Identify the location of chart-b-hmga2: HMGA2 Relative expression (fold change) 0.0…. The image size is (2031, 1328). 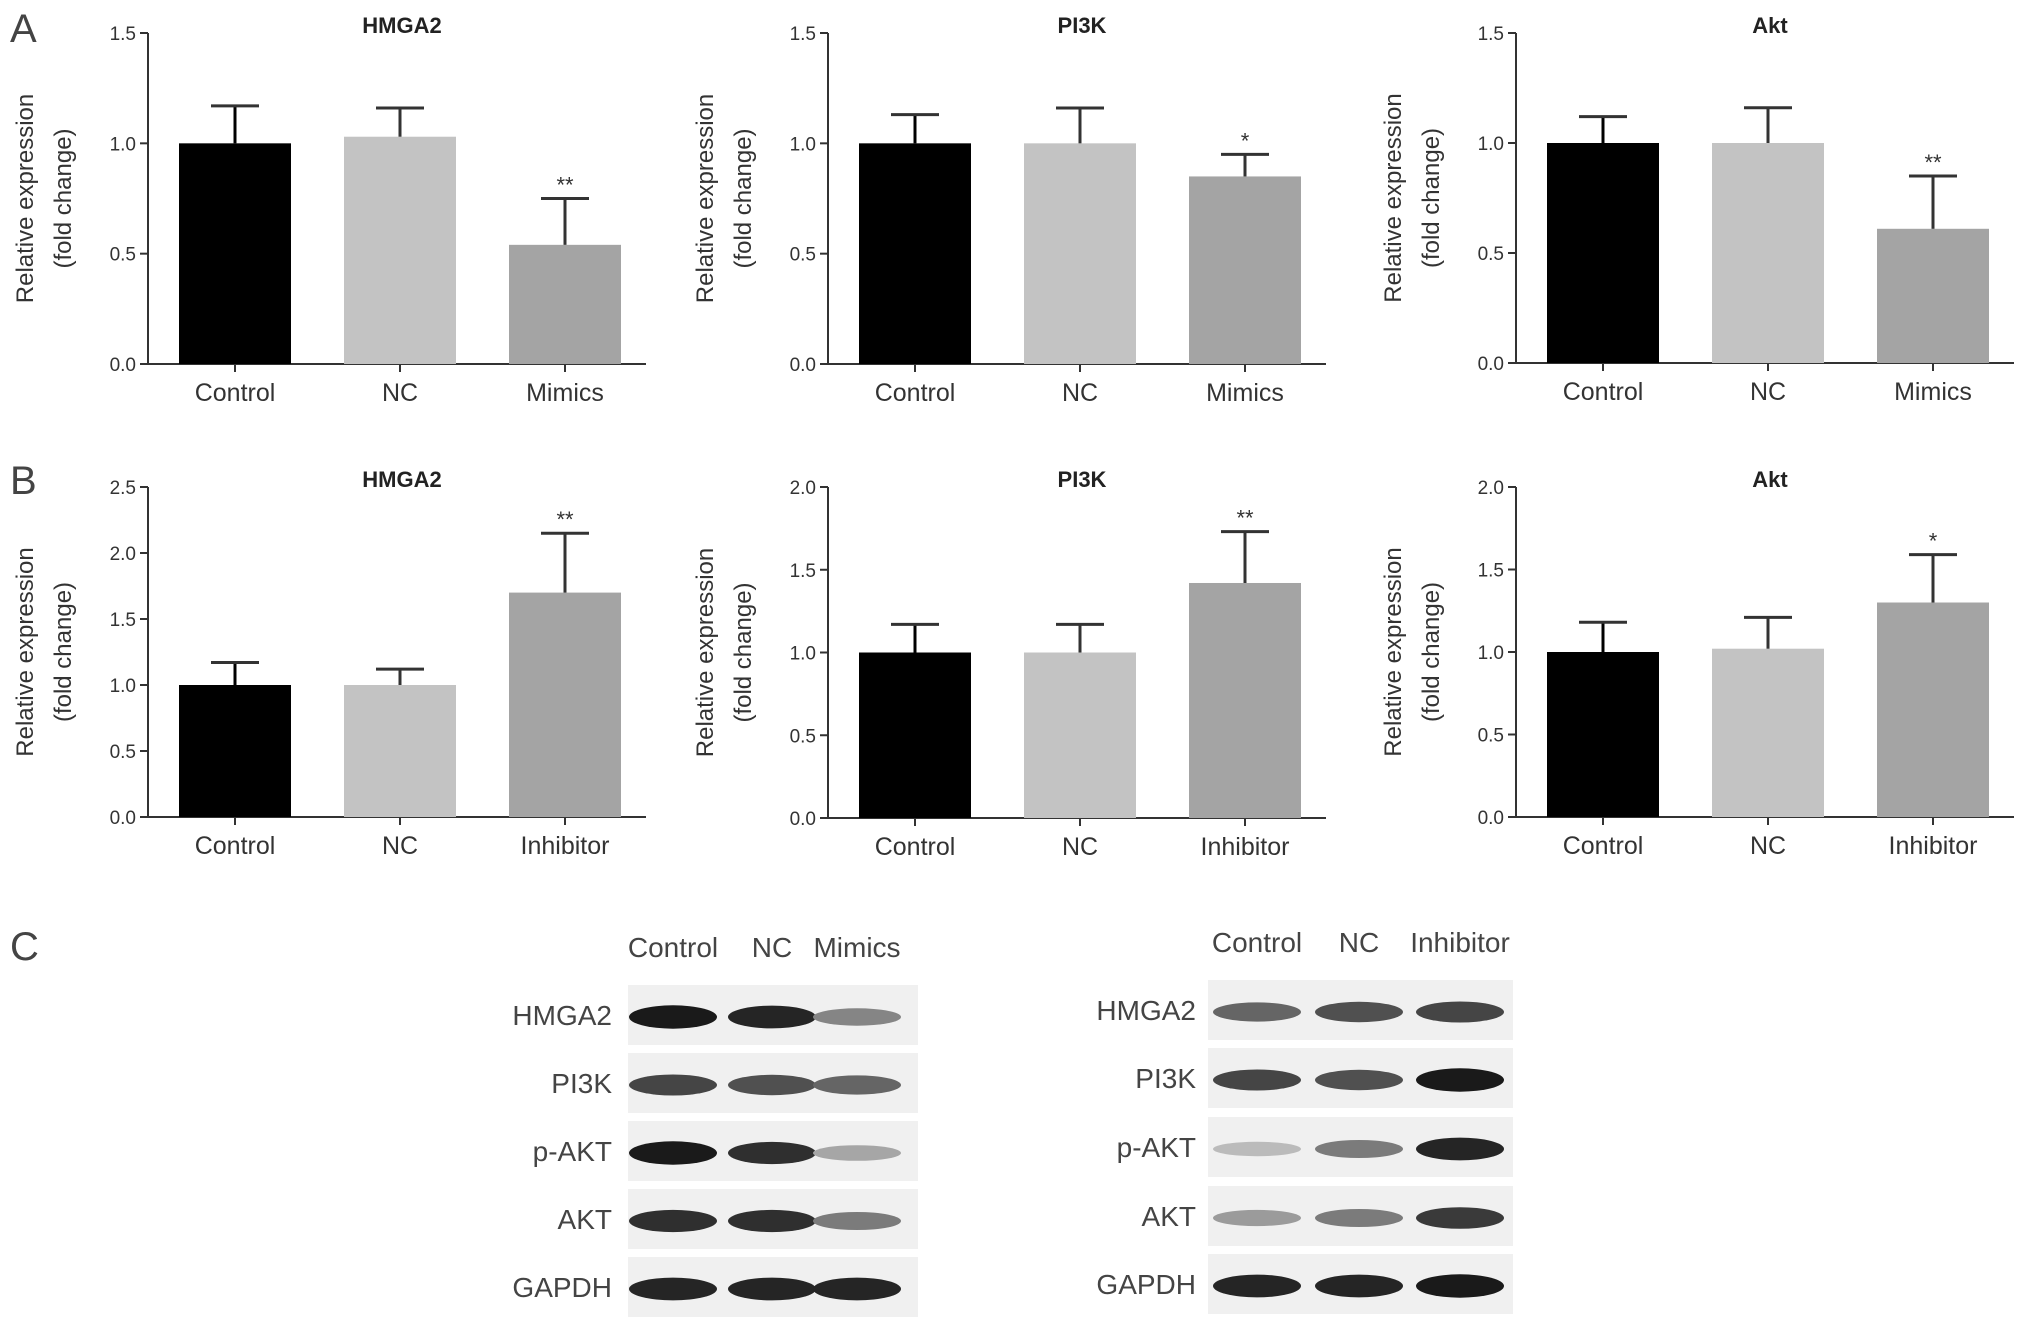
(329, 663).